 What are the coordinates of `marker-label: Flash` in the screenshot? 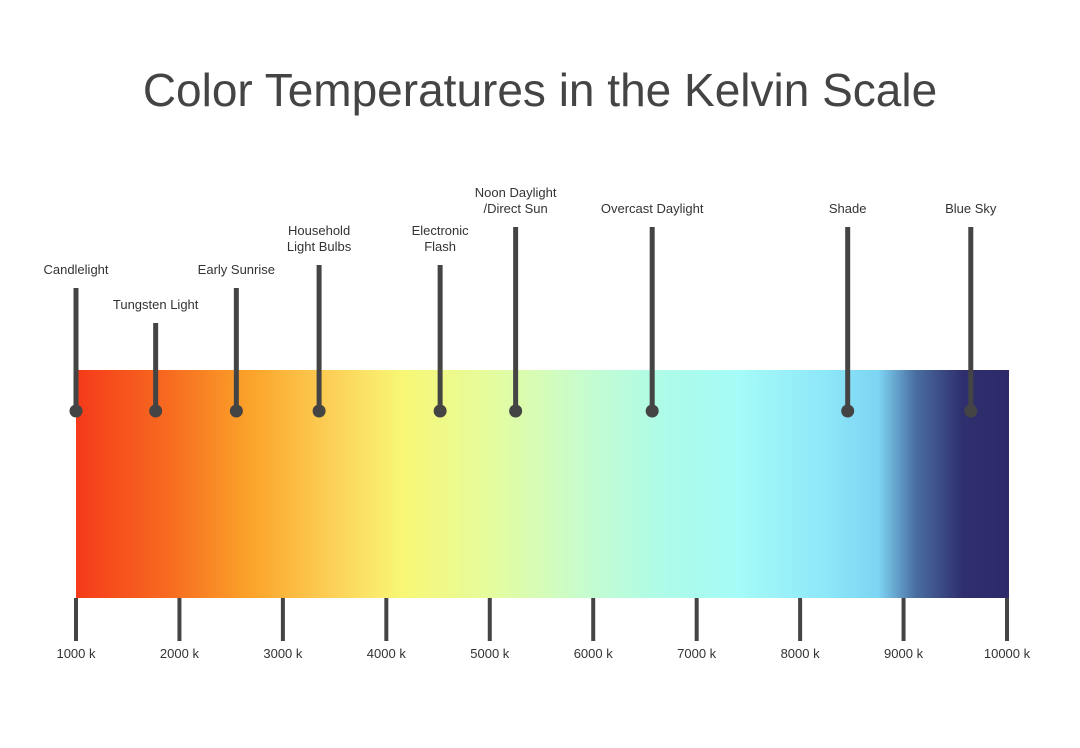 It's located at (440, 246).